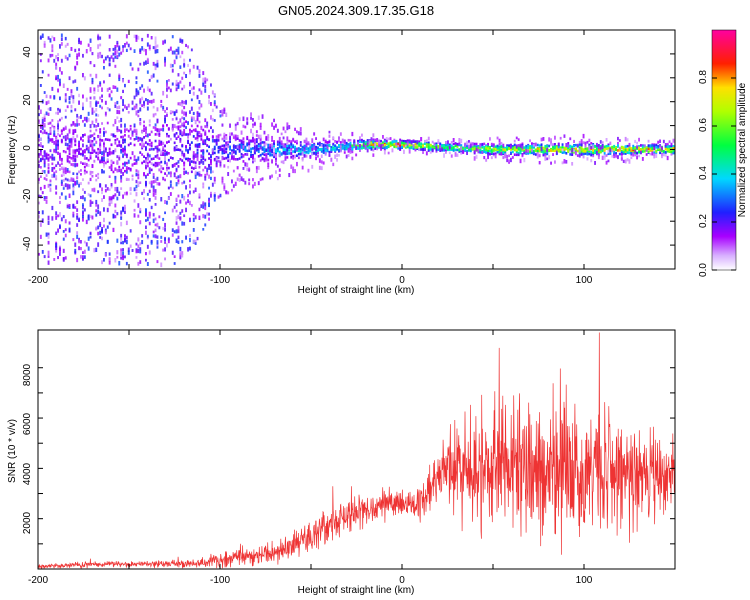  Describe the element at coordinates (742, 149) in the screenshot. I see `colorbar-label: Normalized spectral amplitude` at that location.